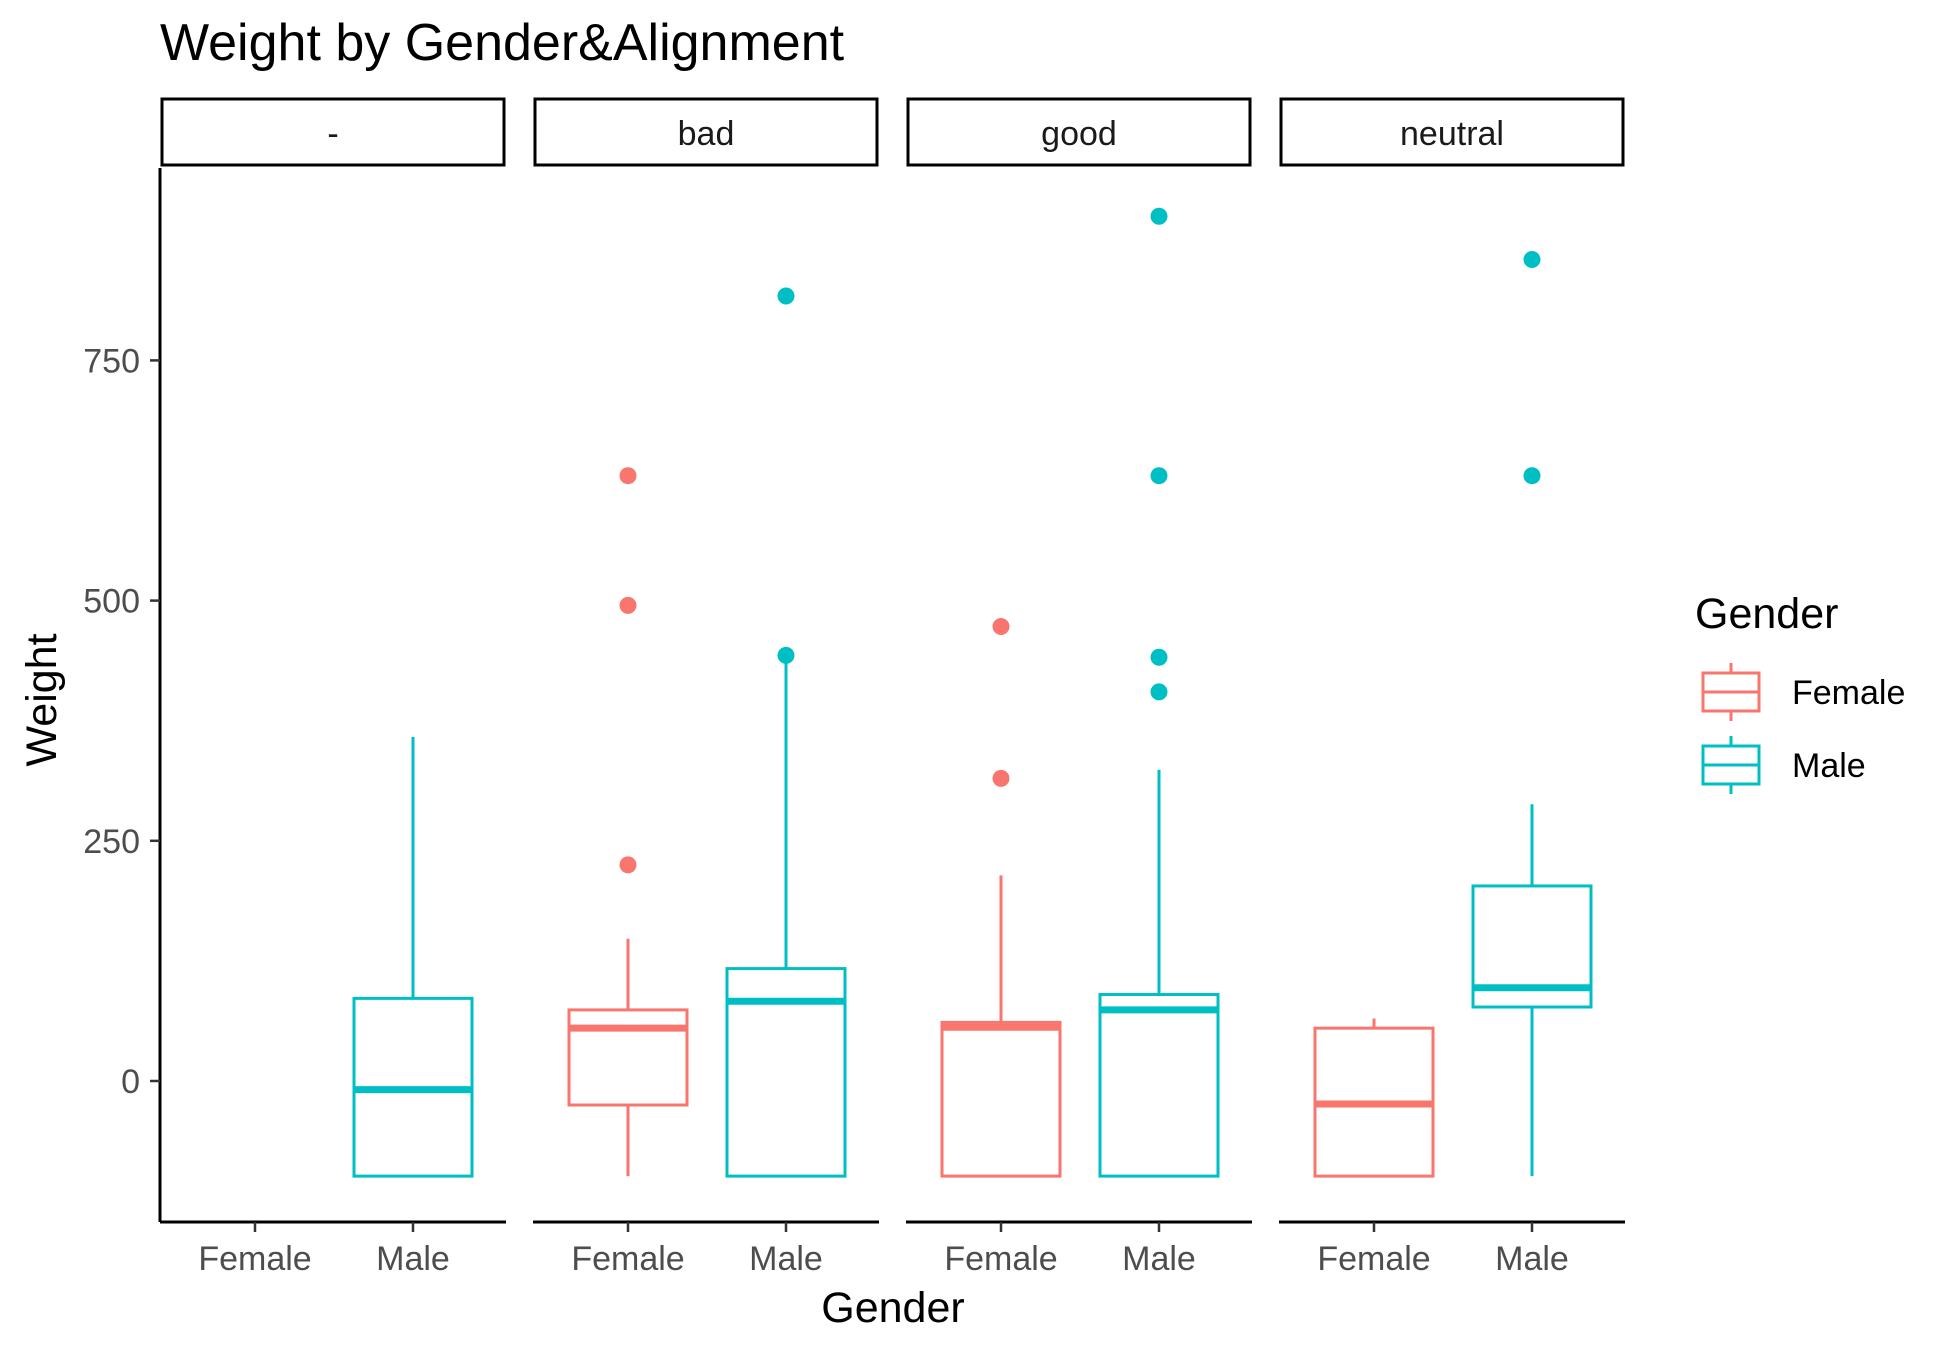  I want to click on strip-label-good: good, so click(1079, 134).